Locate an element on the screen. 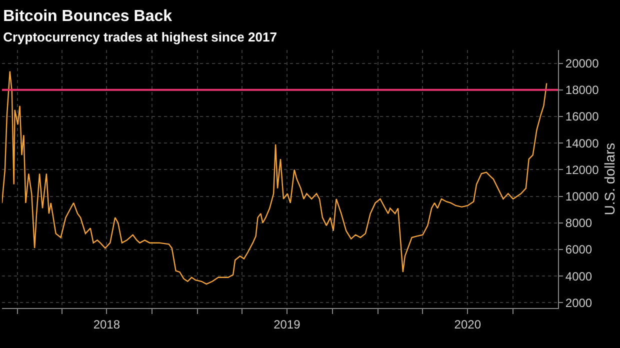  x-tick-label: 2019 is located at coordinates (287, 324).